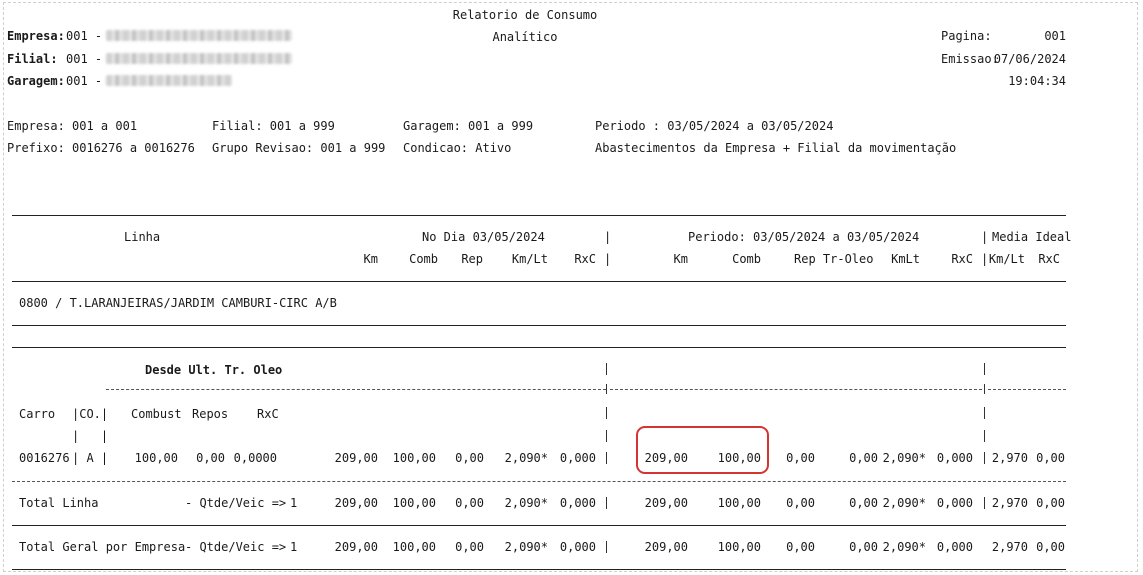 The height and width of the screenshot is (575, 1143). Describe the element at coordinates (414, 547) in the screenshot. I see `total-geral-dia-comb: 100,00` at that location.